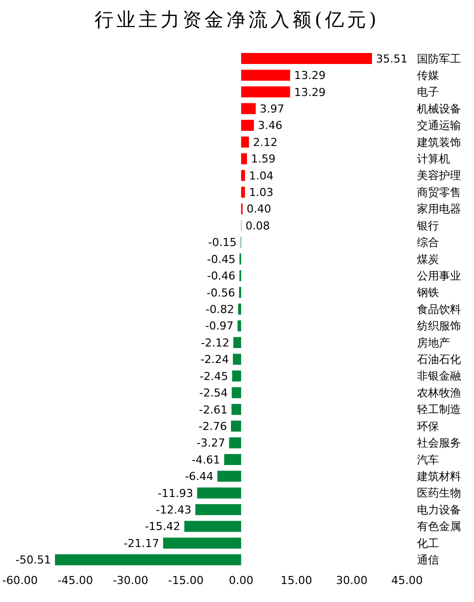 This screenshot has width=474, height=602. Describe the element at coordinates (439, 275) in the screenshot. I see `y-tick-label: 公用事业` at that location.